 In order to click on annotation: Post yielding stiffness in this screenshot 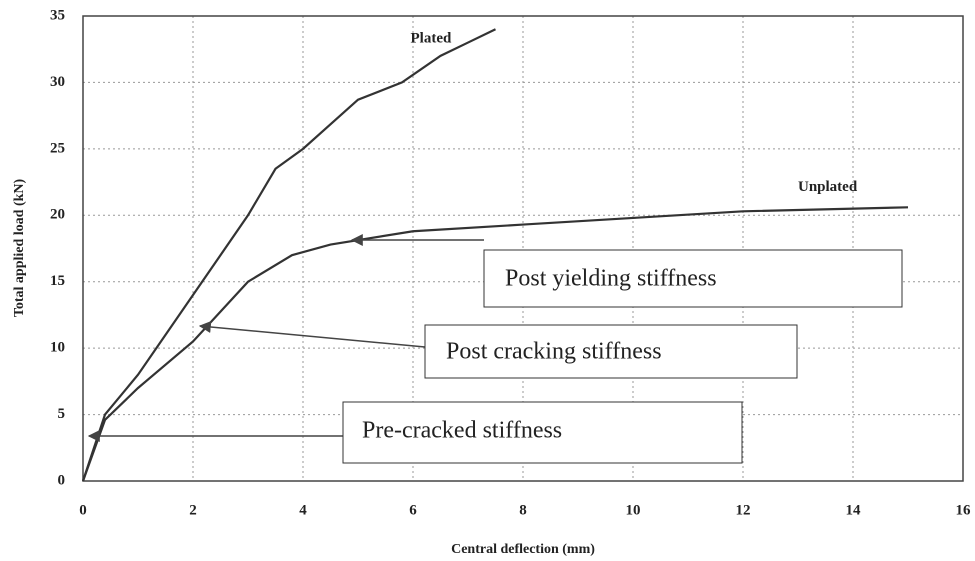, I will do `click(626, 271)`.